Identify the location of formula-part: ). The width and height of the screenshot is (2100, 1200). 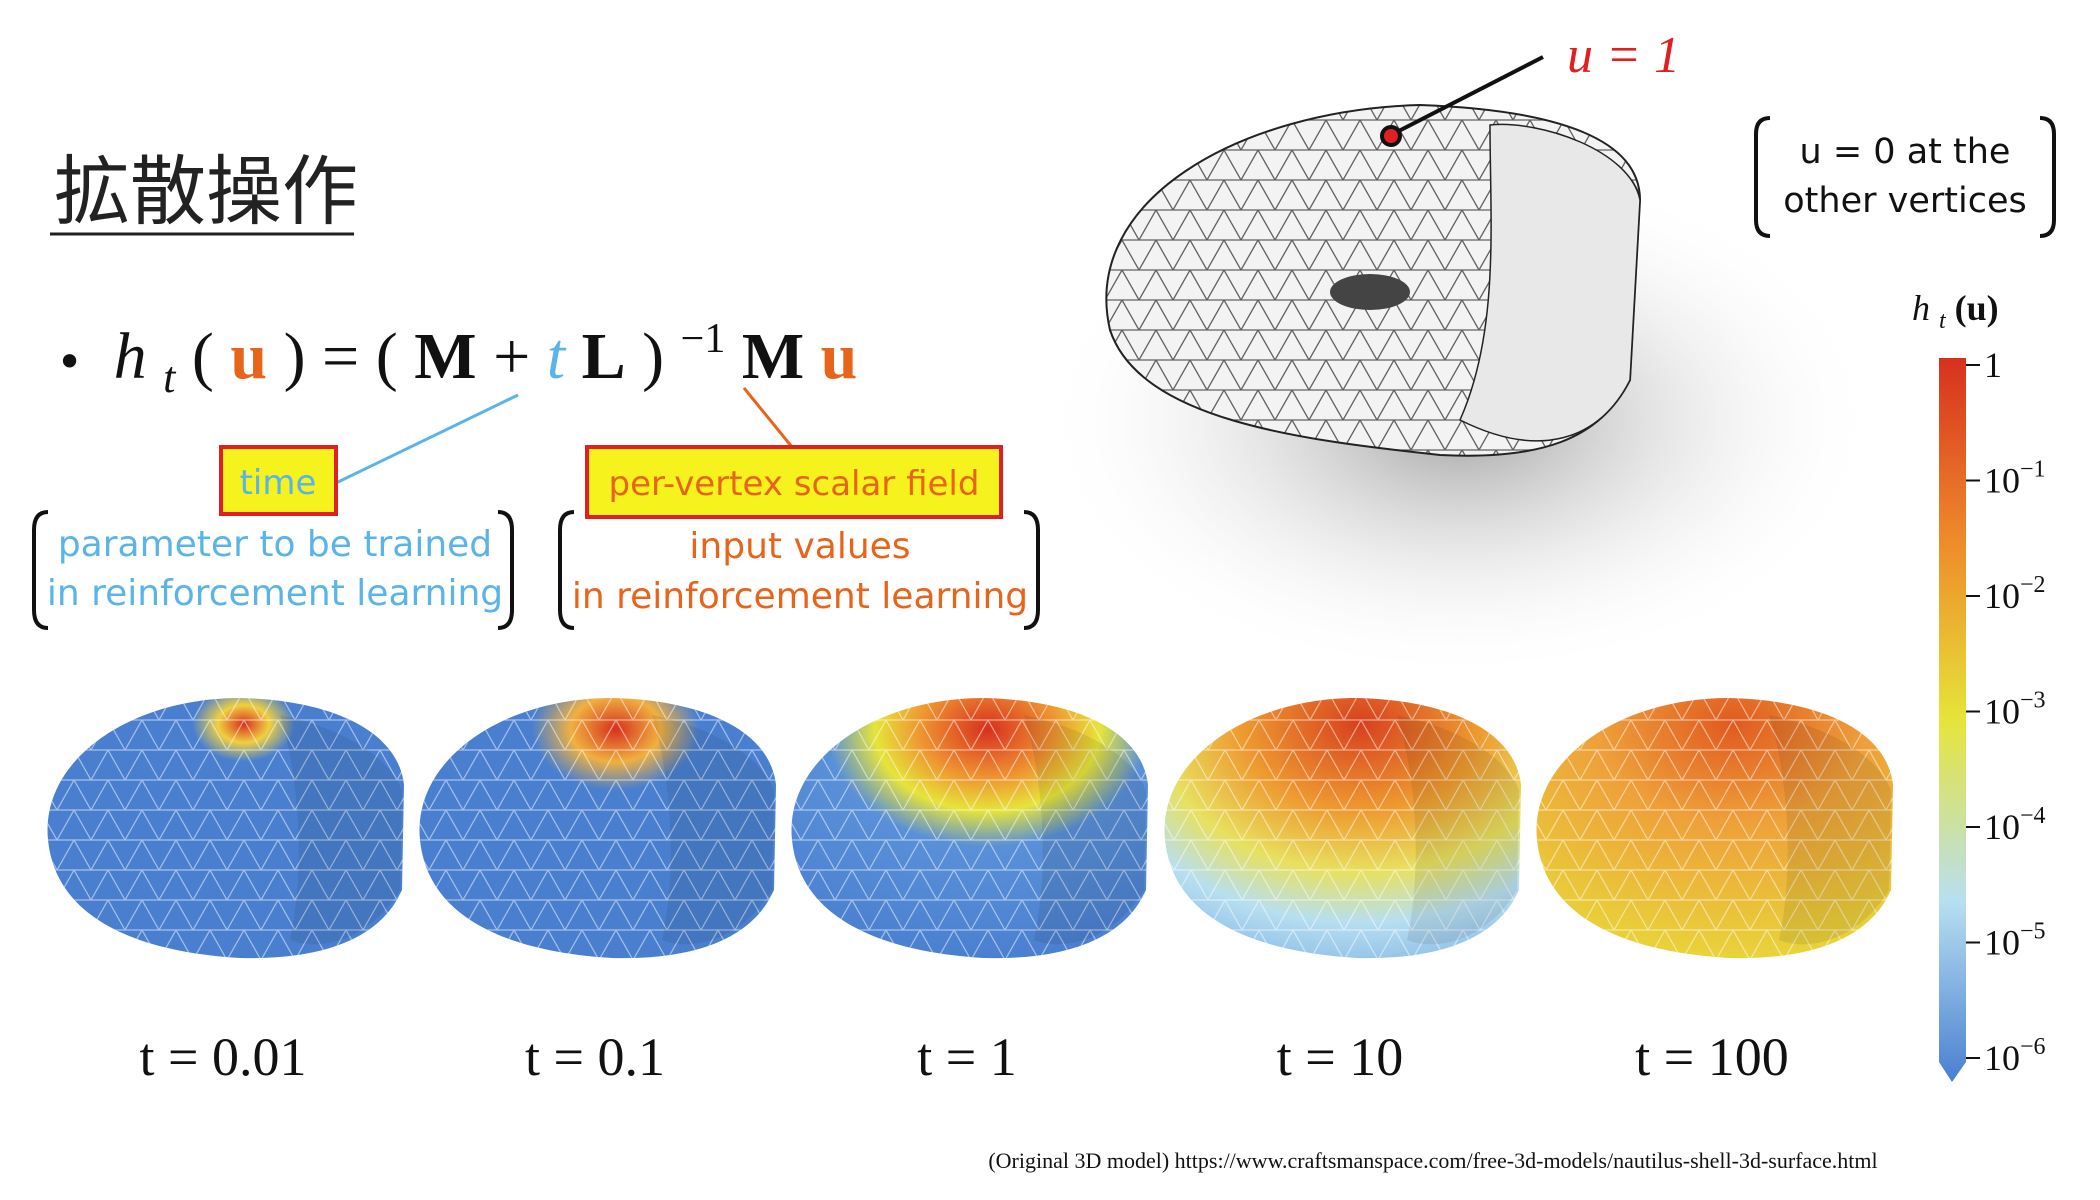
(653, 356).